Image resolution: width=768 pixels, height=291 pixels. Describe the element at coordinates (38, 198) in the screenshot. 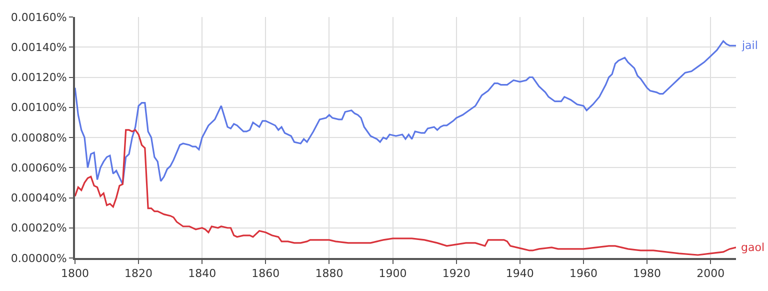

I see `y-tick-label: 0.00040%` at that location.